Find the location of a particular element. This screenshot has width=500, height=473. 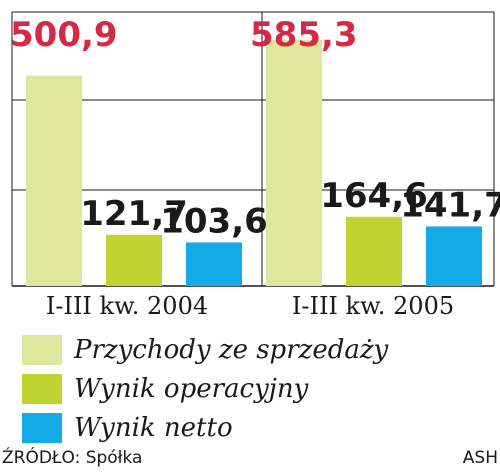

legend-item-revenue: Przychody ze sprzedaży is located at coordinates (205, 349).